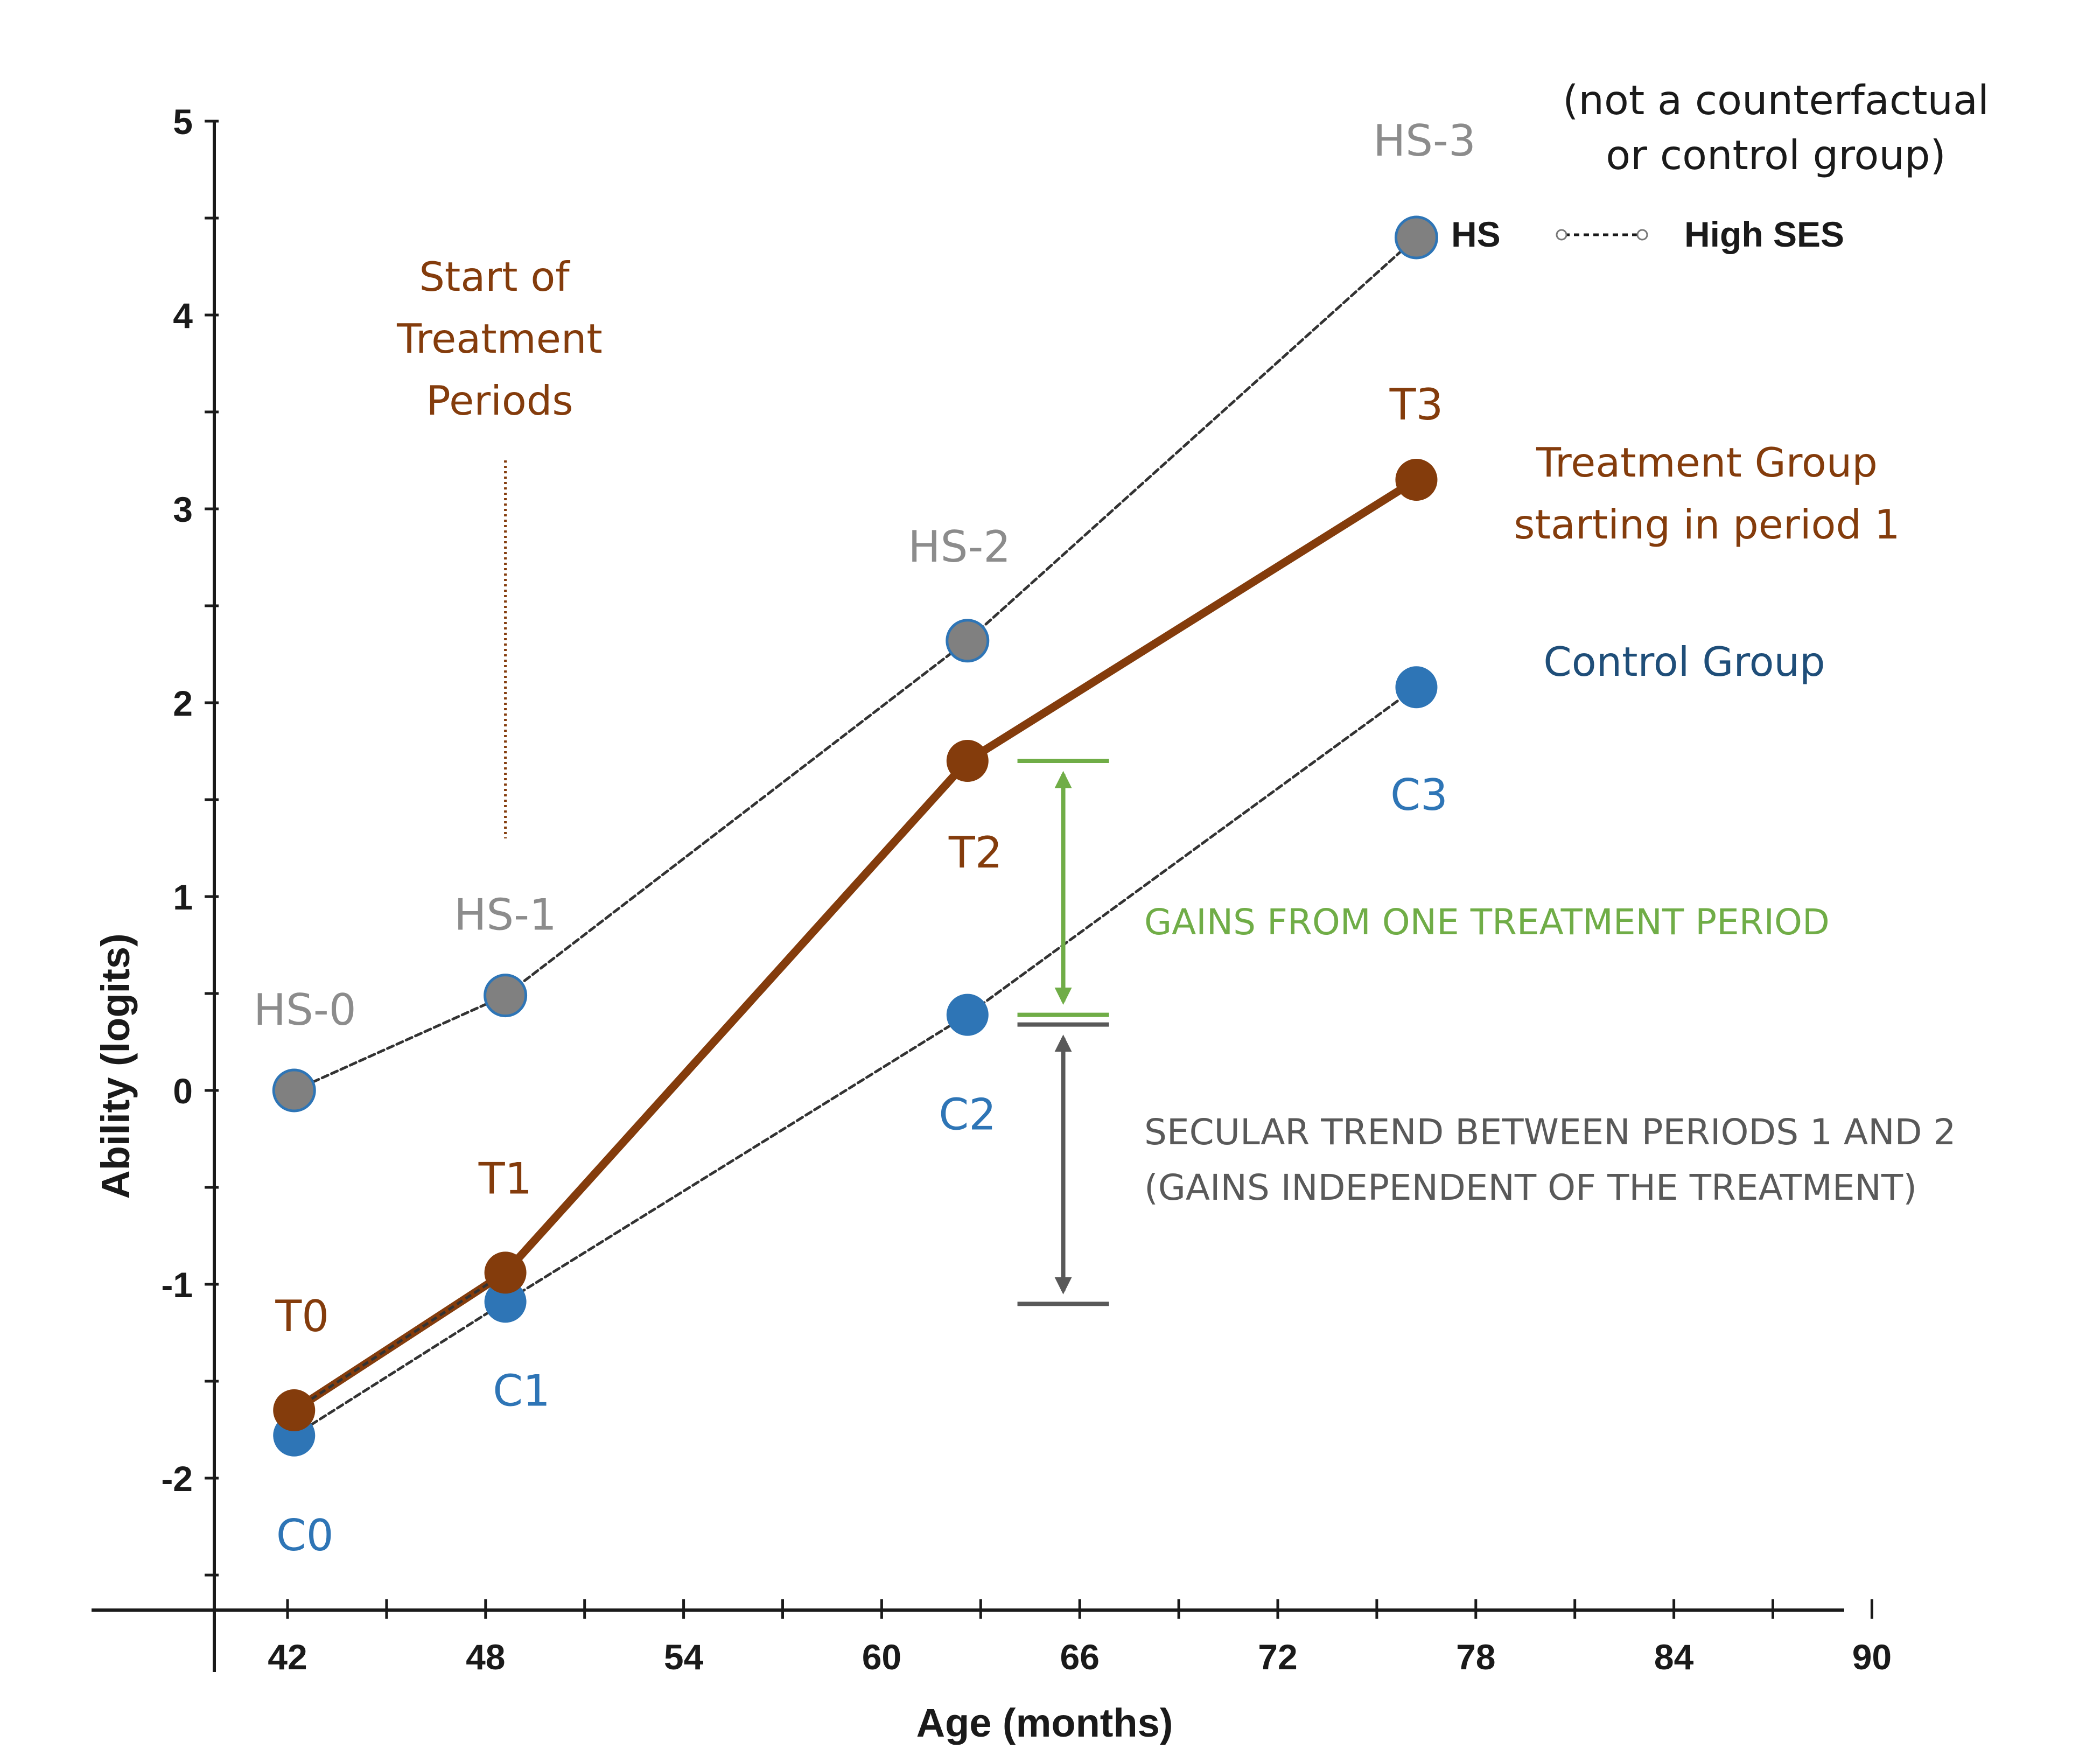  Describe the element at coordinates (1872, 1657) in the screenshot. I see `x-tick-label: 90` at that location.